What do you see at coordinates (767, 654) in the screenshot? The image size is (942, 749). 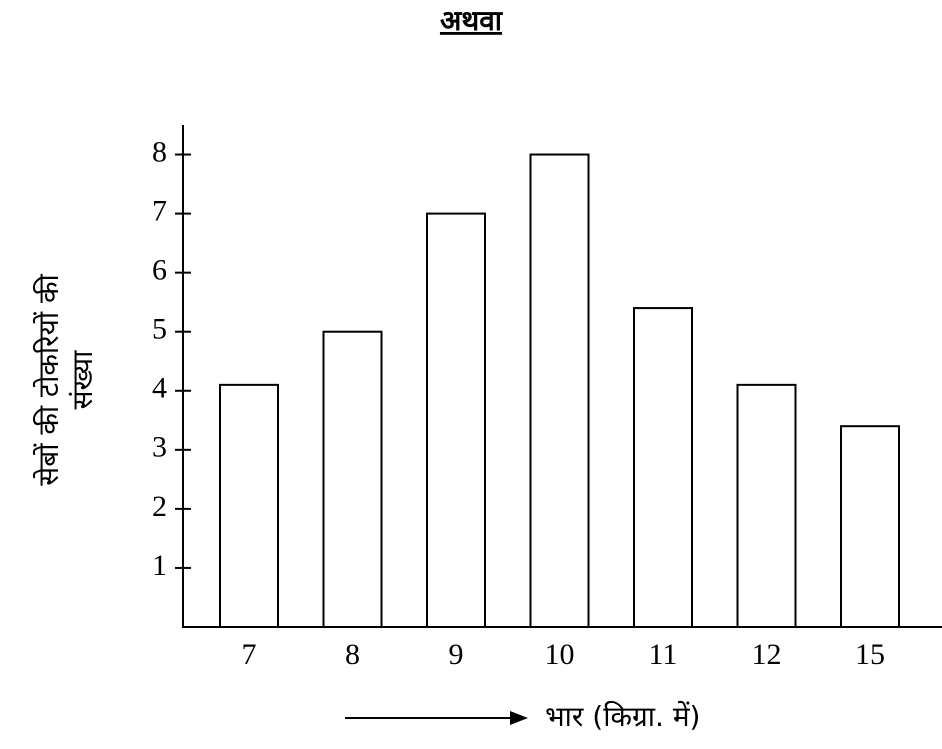 I see `x-tick-label: 12` at bounding box center [767, 654].